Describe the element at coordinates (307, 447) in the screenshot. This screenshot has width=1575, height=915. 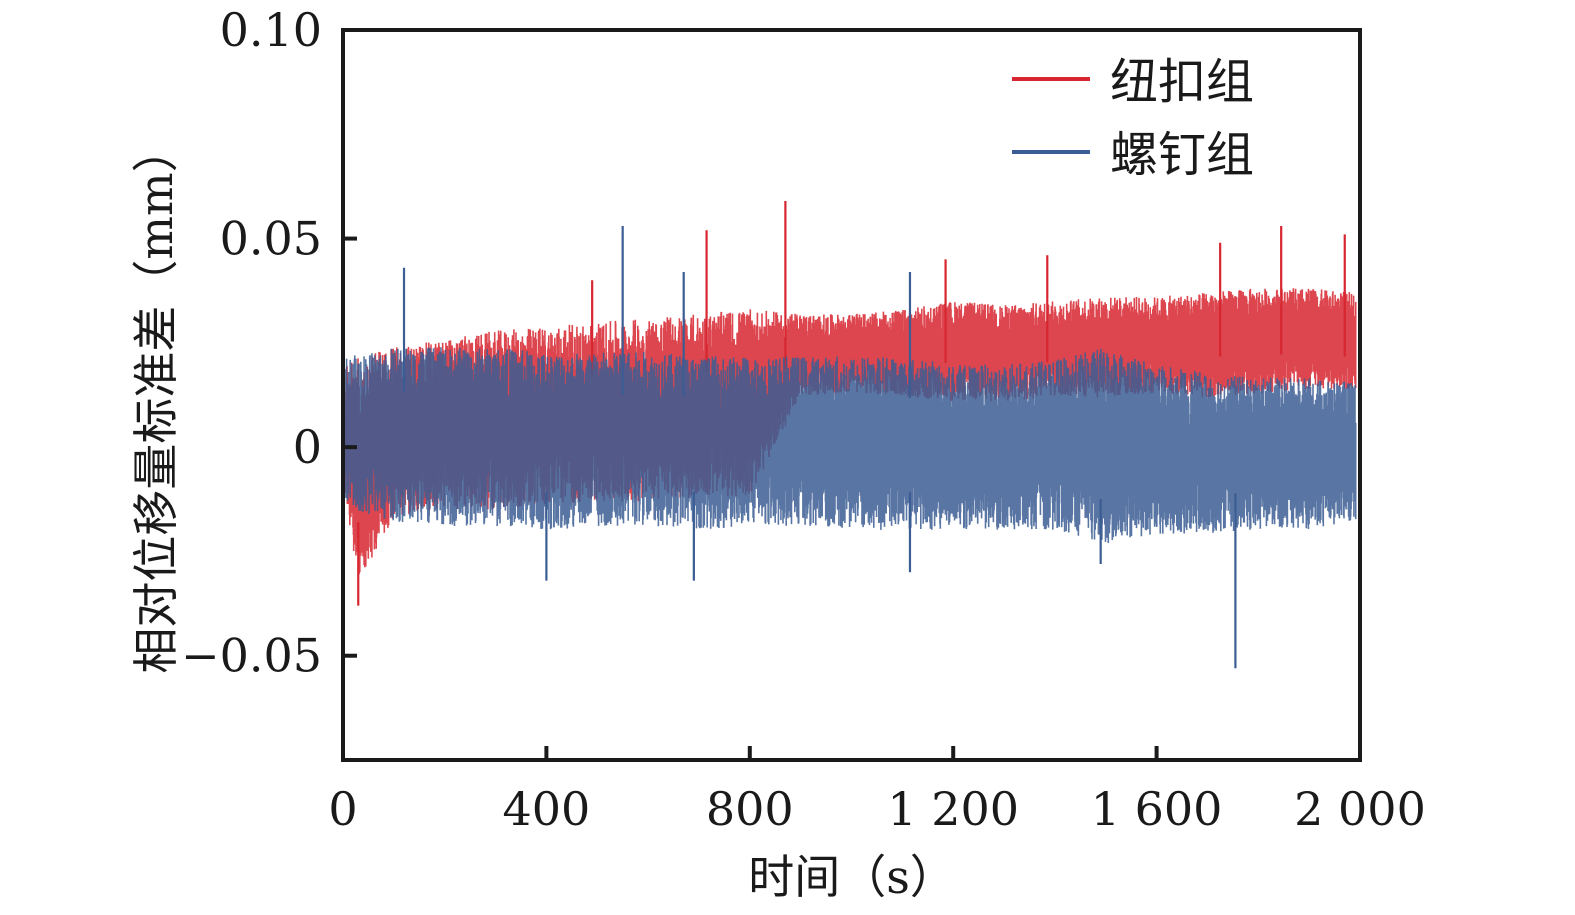
I see `y-tick-label: 0` at that location.